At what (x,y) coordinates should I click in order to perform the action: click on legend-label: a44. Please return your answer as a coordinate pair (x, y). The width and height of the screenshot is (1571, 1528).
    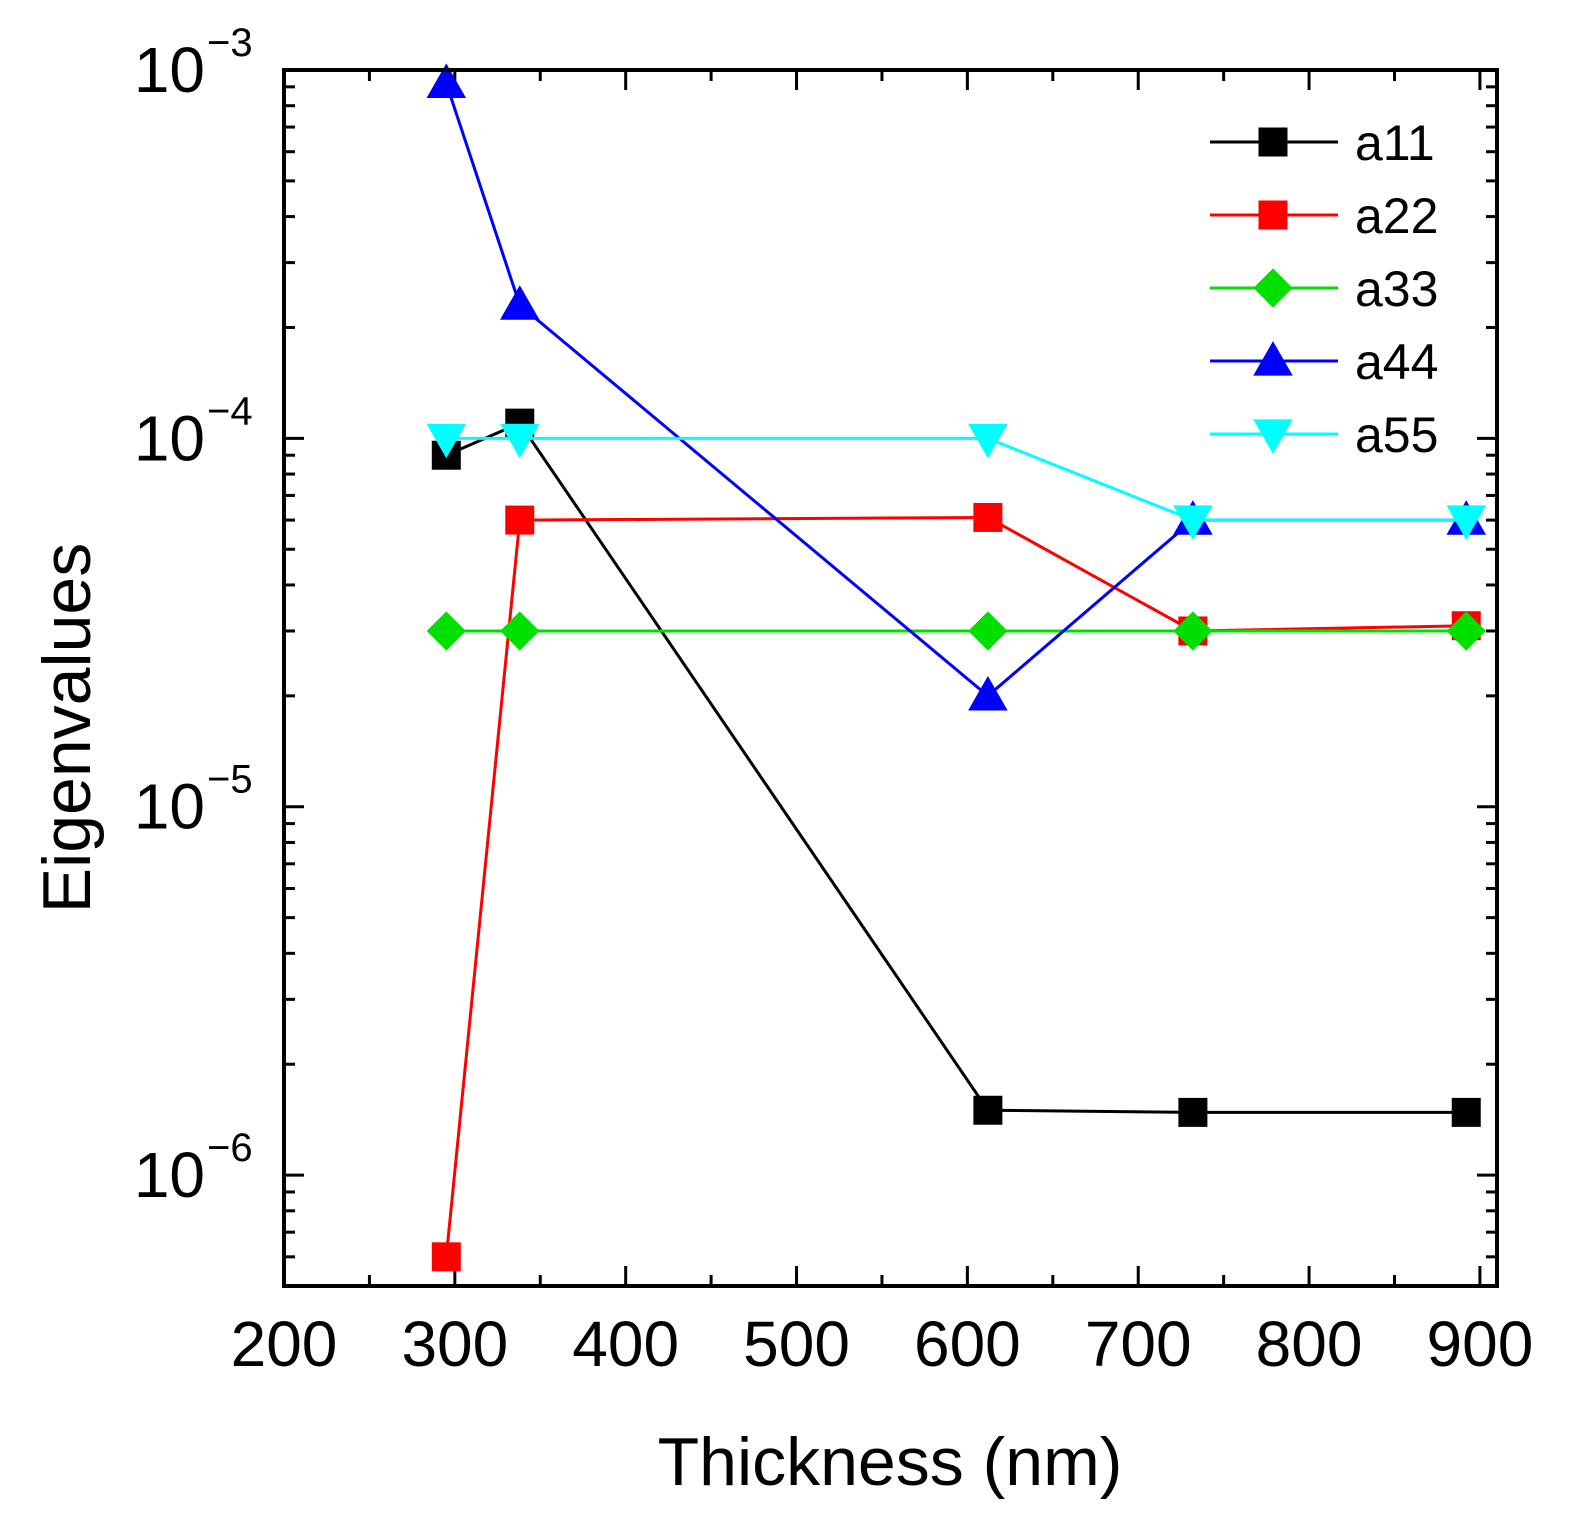
    Looking at the image, I should click on (1396, 362).